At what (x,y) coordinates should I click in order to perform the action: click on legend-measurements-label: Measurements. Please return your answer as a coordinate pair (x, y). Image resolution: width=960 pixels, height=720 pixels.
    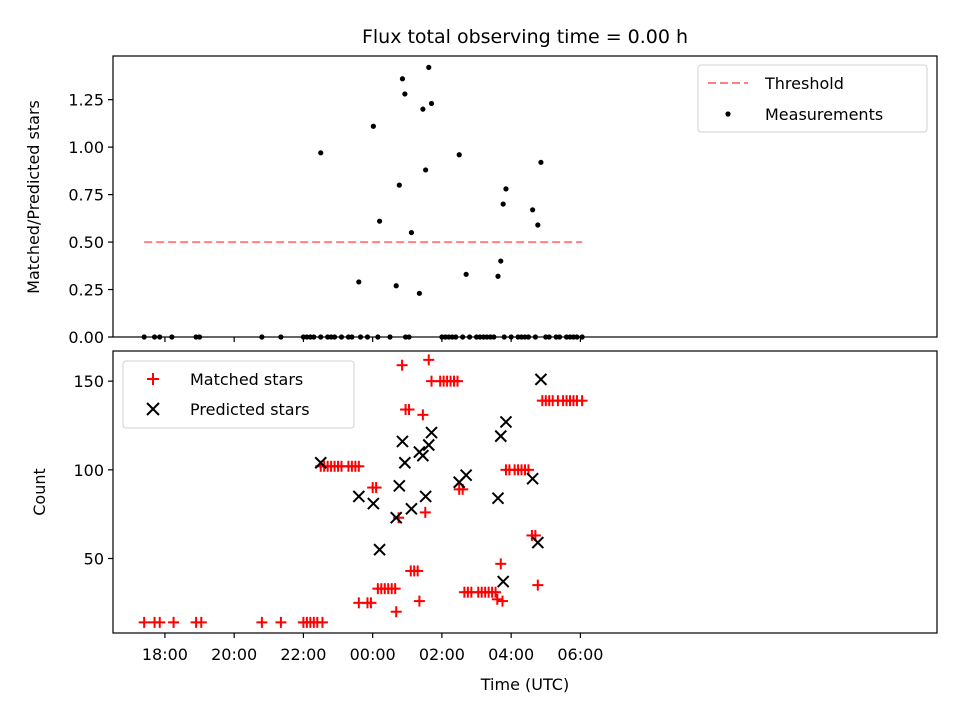
    Looking at the image, I should click on (824, 114).